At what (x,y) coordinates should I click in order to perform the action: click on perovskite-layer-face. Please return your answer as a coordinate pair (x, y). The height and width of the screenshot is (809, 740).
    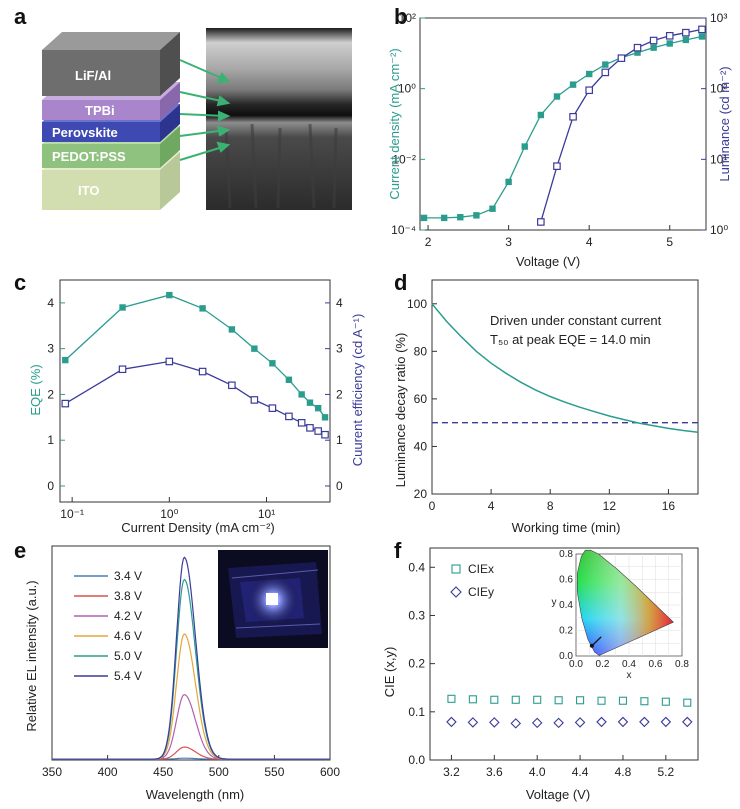
    Looking at the image, I should click on (101, 132).